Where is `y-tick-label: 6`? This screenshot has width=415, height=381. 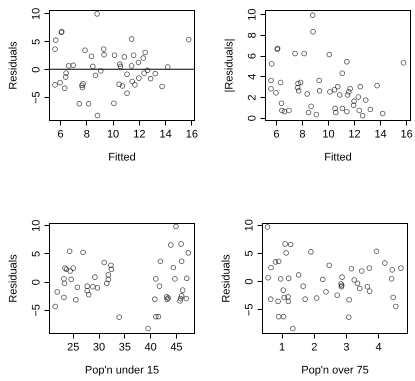
y-tick-label: 6 is located at coordinates (252, 56).